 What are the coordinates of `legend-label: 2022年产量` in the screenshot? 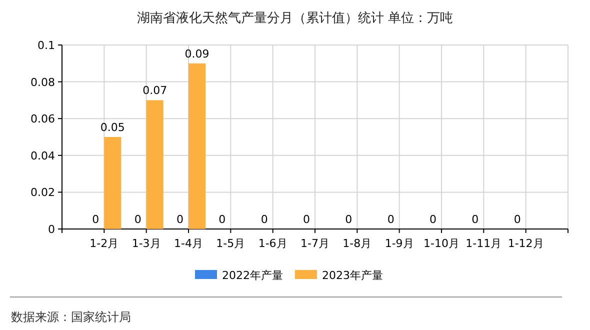 It's located at (252, 275).